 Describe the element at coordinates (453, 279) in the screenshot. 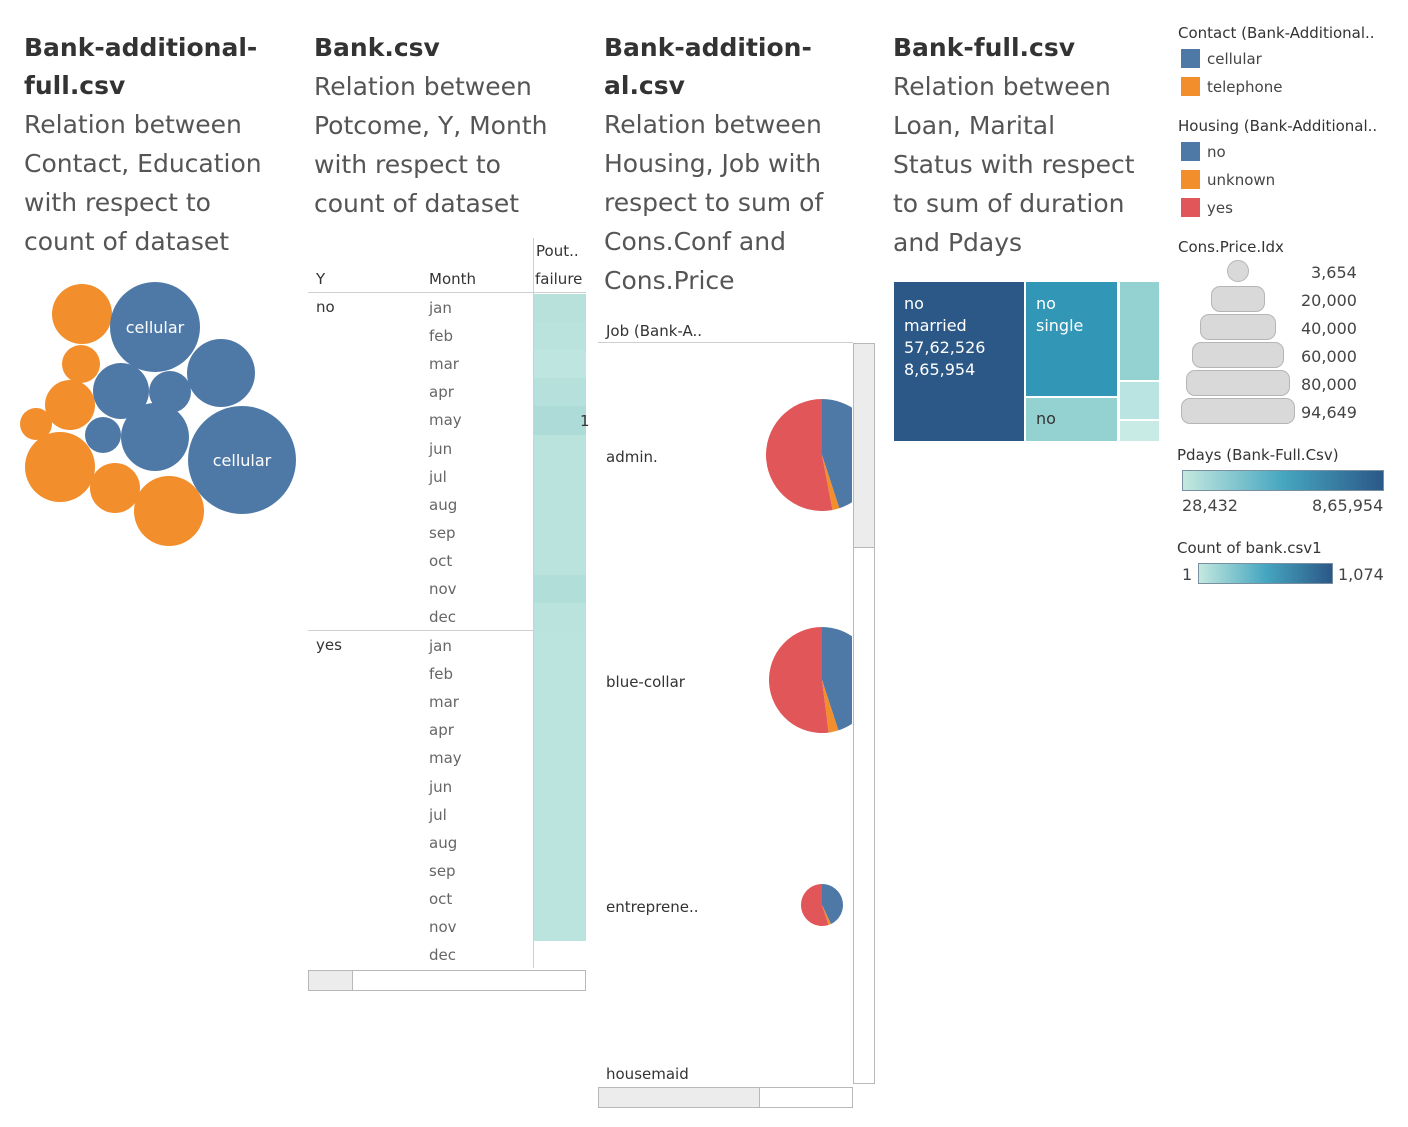

I see `month-column-header: Month` at that location.